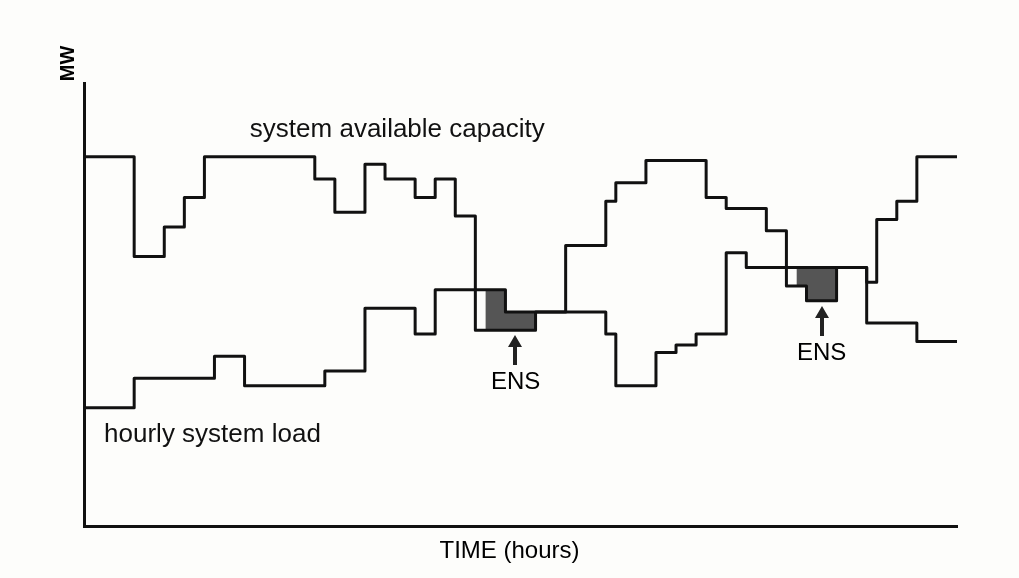  Describe the element at coordinates (397, 128) in the screenshot. I see `series-label: system available capacity` at that location.